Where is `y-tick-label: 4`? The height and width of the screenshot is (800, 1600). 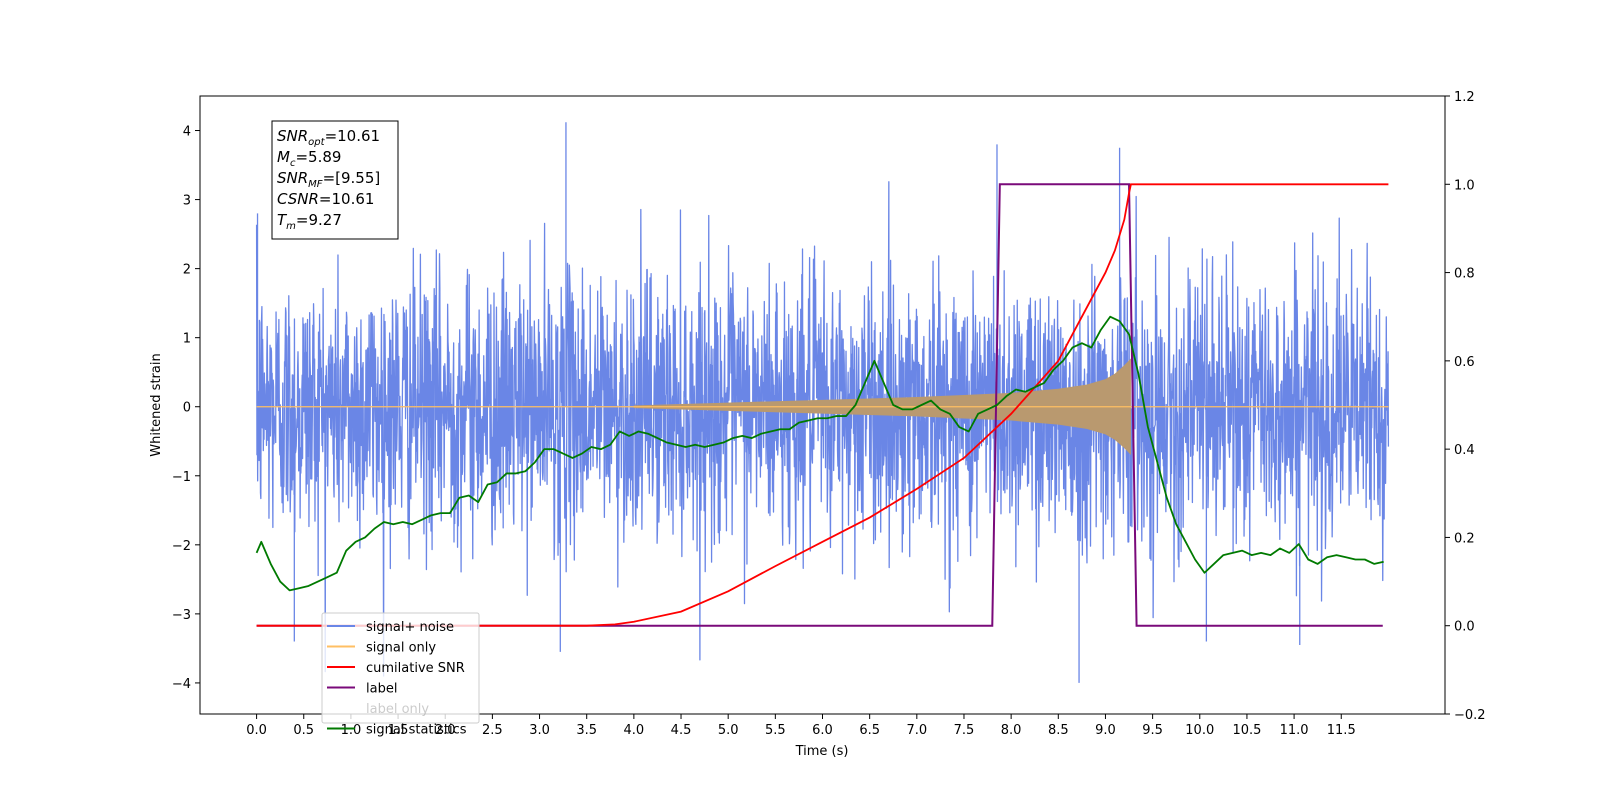 y-tick-label: 4 is located at coordinates (187, 132).